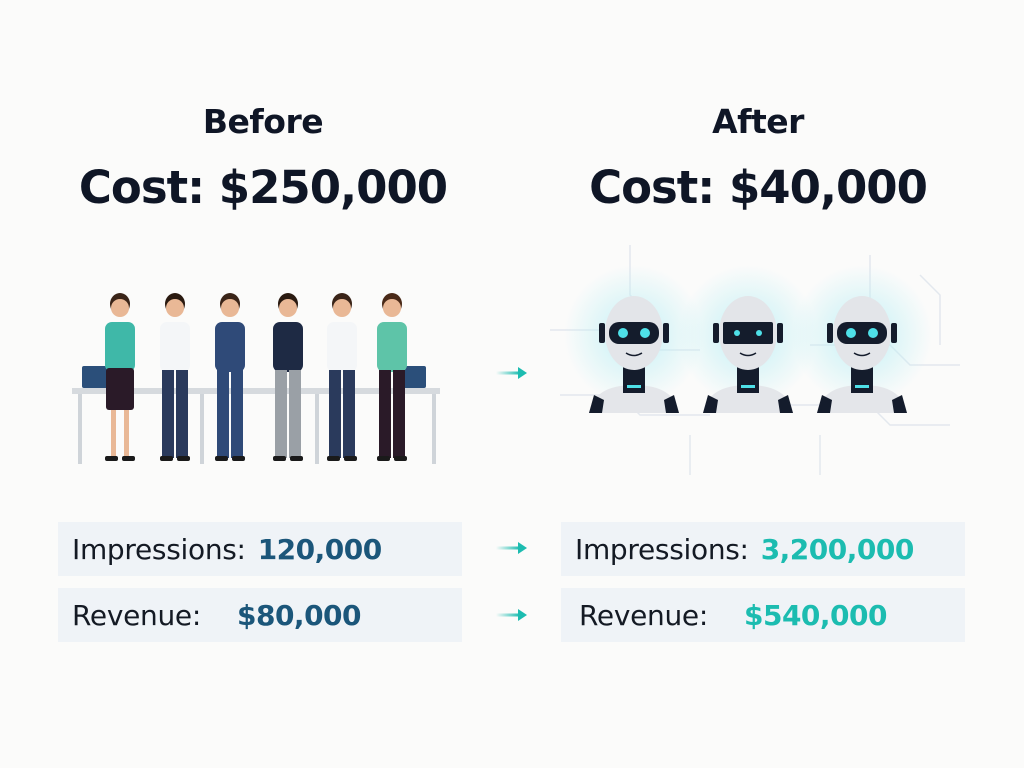 The width and height of the screenshot is (1024, 768). I want to click on team-illustration, so click(256, 378).